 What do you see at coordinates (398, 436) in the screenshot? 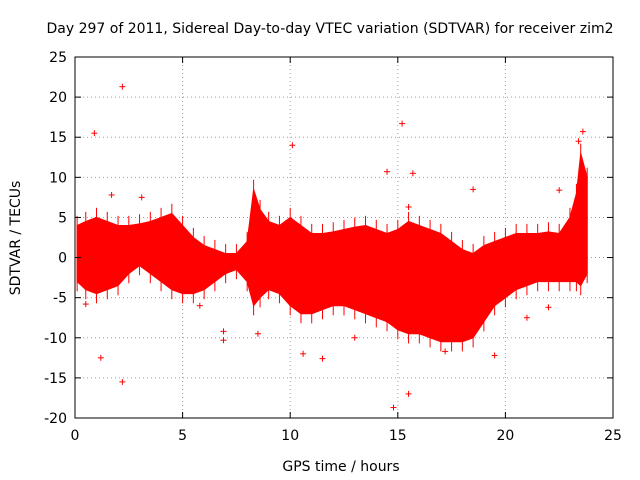
I see `x-tick-label: 15` at bounding box center [398, 436].